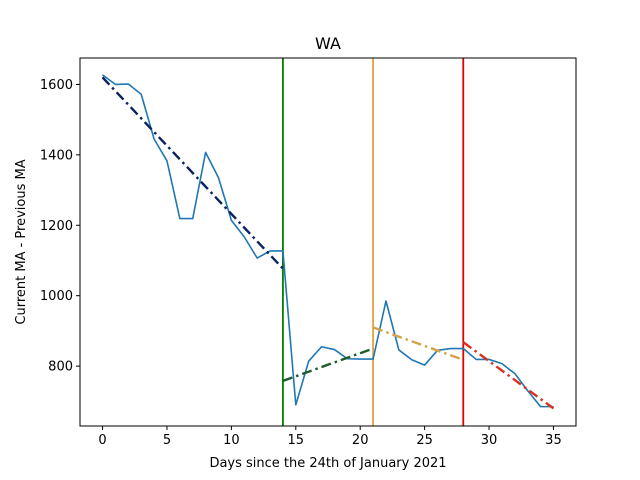 This screenshot has height=480, width=640. I want to click on y-tick-label-1000: 1000, so click(56, 296).